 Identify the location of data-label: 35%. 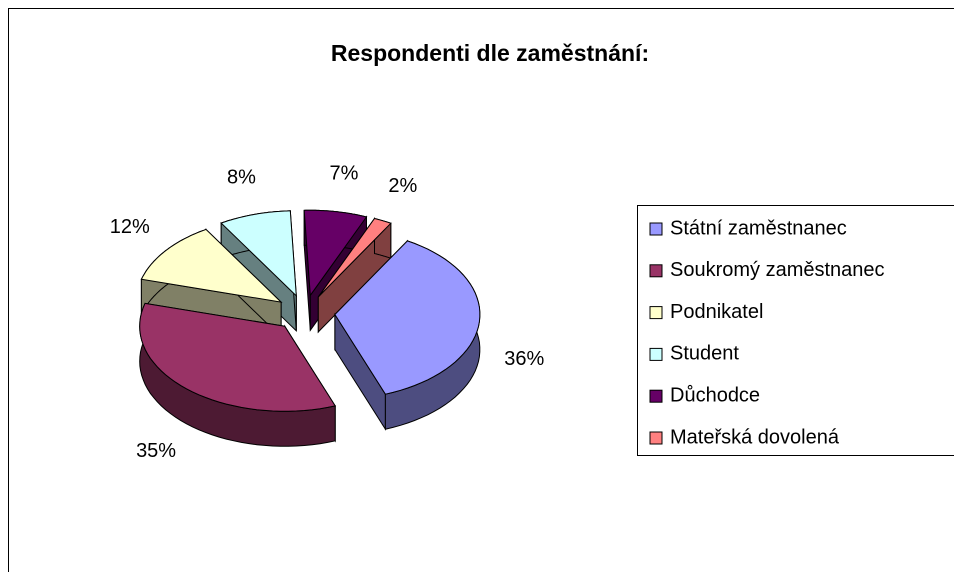
(156, 451).